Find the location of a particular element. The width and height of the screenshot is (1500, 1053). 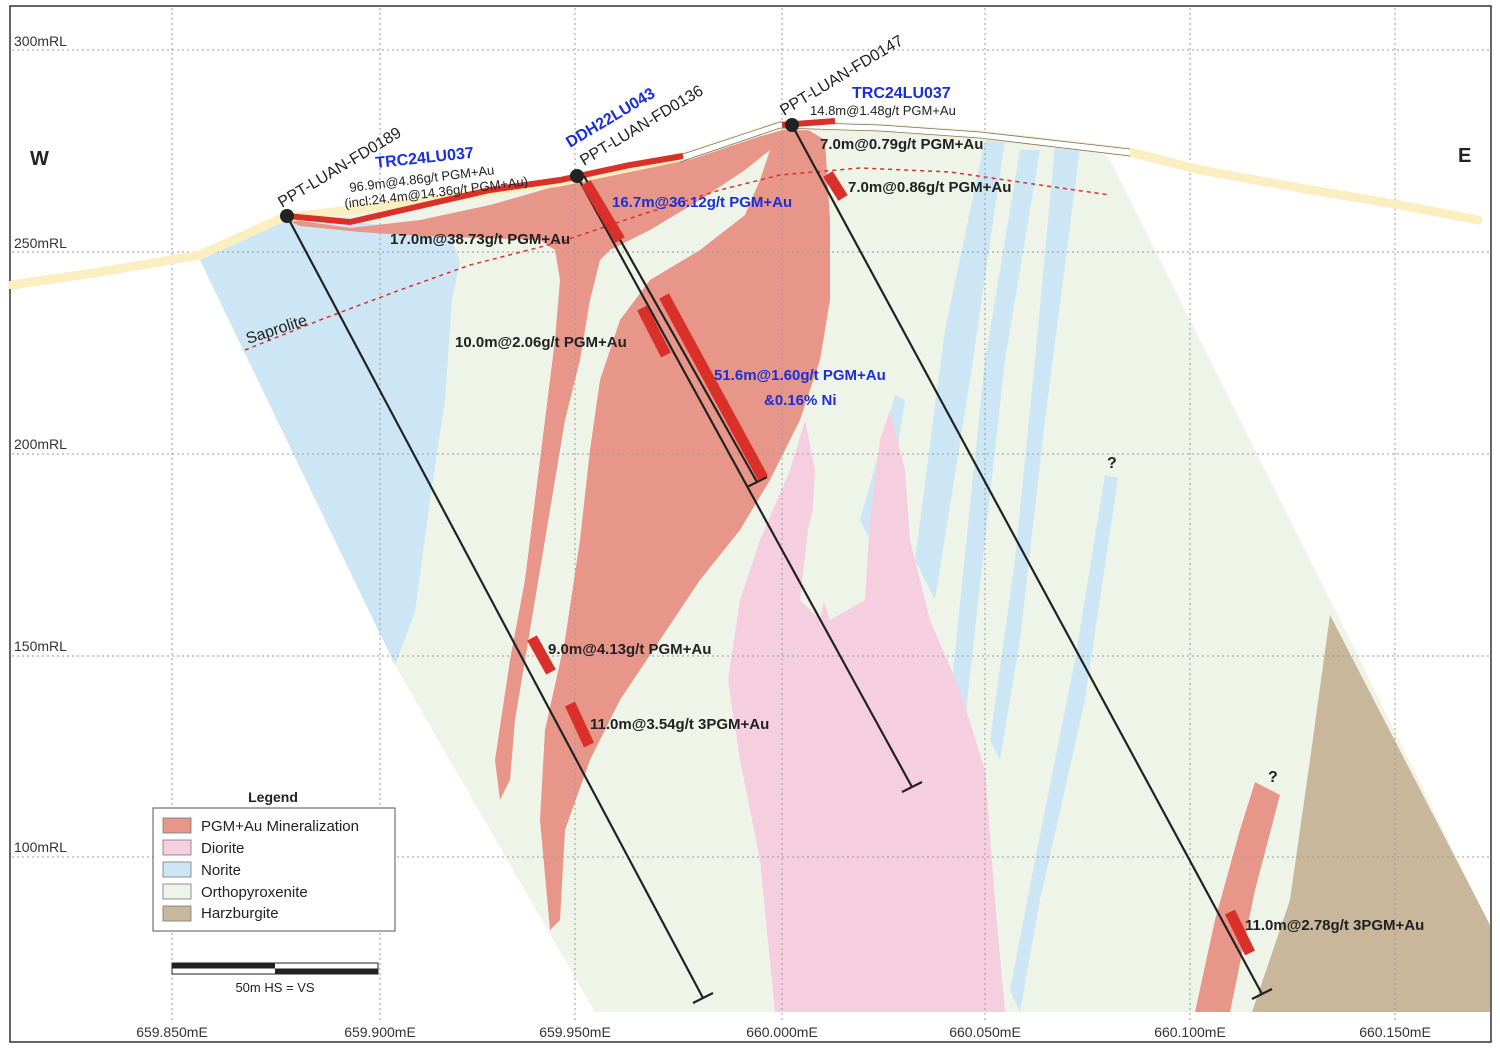

trench-label-east: TRC24LU037 is located at coordinates (901, 93).